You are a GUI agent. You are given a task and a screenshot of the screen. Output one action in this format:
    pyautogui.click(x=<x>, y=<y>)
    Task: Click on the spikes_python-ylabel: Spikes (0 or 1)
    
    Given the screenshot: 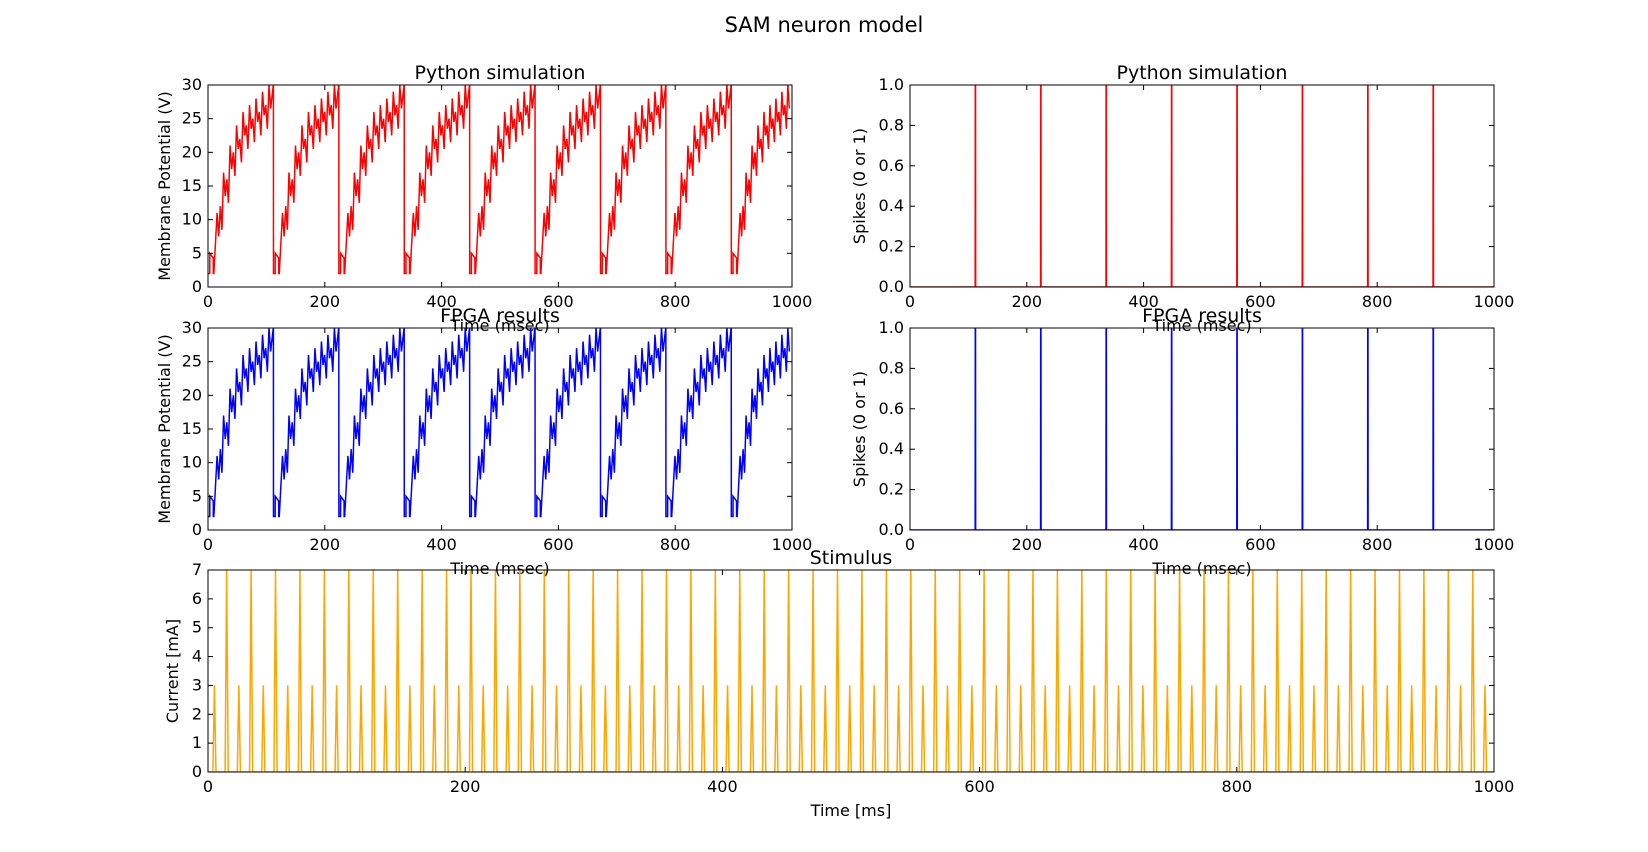 What is the action you would take?
    pyautogui.click(x=859, y=186)
    